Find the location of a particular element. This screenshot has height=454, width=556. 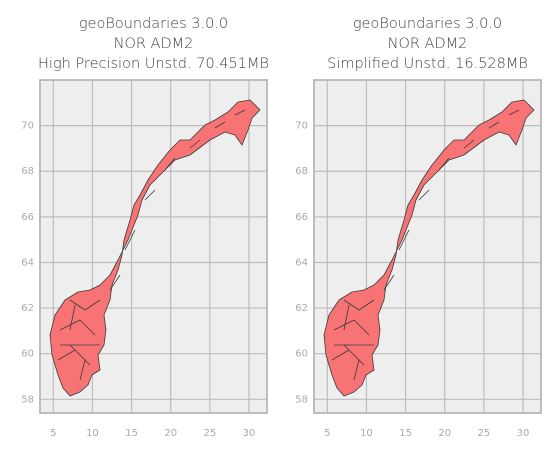

chart-title: High Precision Unstd. 70.451MB is located at coordinates (153, 64).